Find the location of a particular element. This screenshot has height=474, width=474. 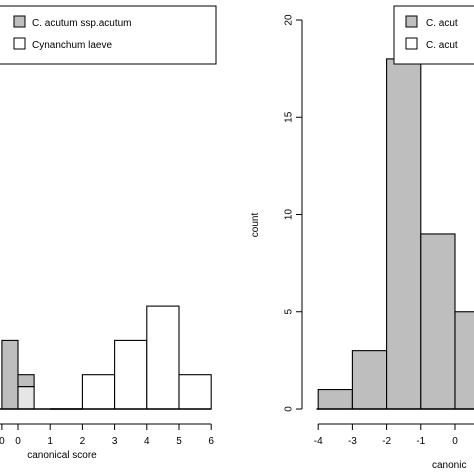

x-tick-label: -3 is located at coordinates (352, 441).